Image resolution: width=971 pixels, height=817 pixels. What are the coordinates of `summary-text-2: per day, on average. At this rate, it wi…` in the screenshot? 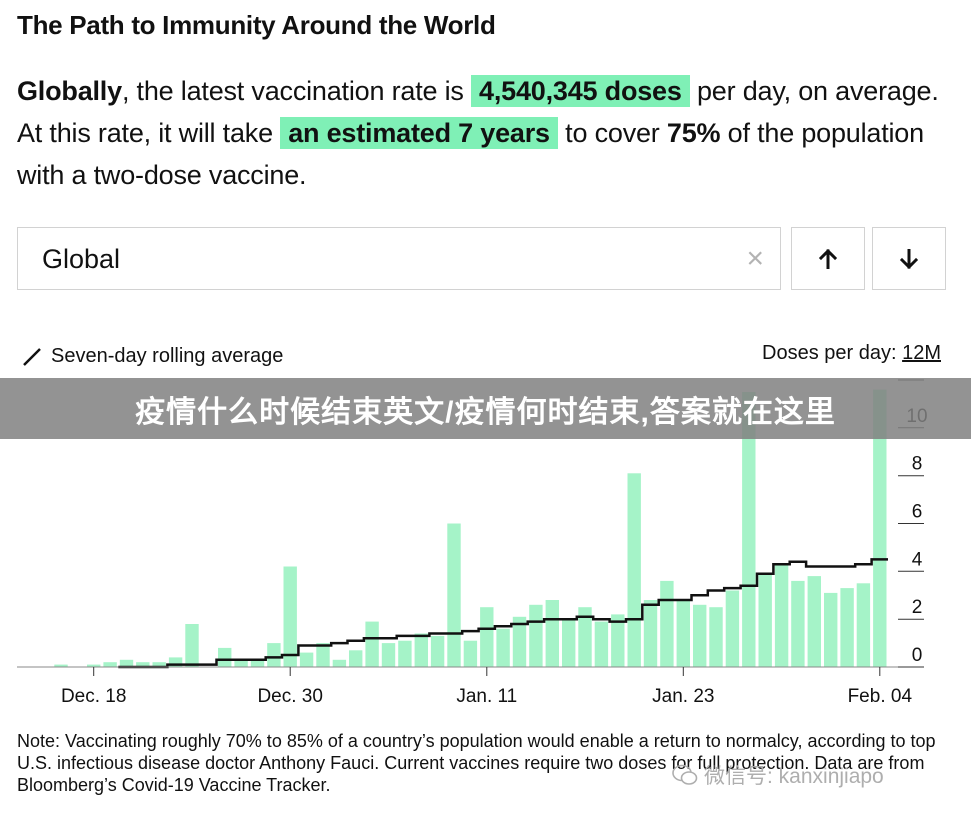 It's located at (478, 112).